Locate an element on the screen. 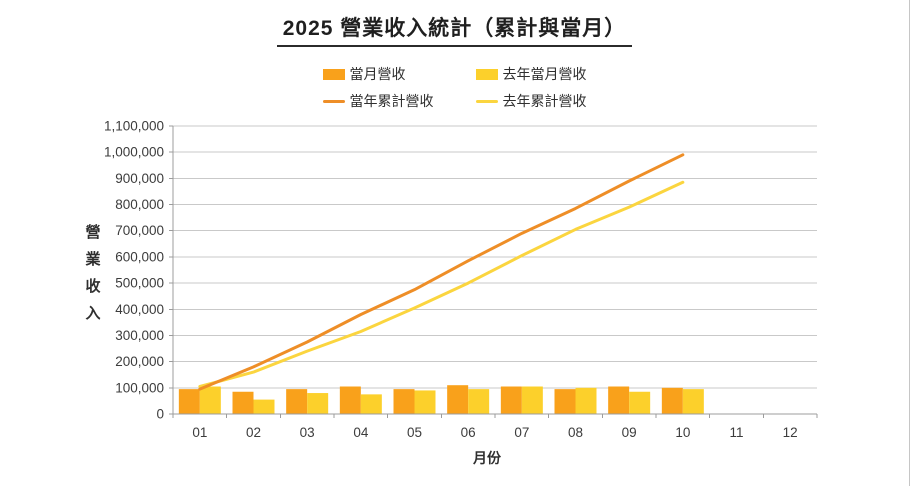 The width and height of the screenshot is (910, 486). bar-當月營收-05 is located at coordinates (404, 401).